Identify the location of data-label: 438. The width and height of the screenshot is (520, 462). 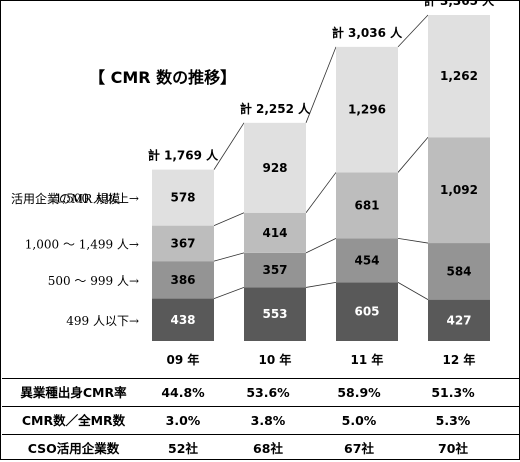
(182, 320).